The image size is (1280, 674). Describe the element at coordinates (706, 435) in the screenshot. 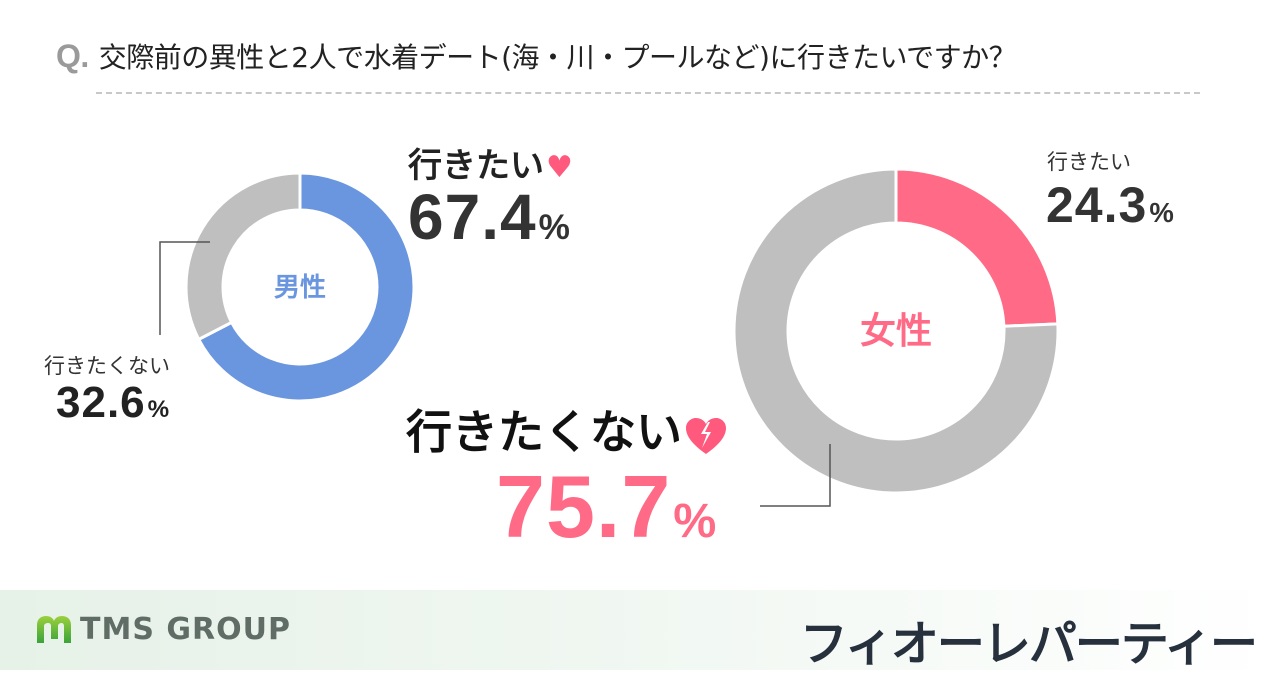

I see `broken-heart-icon` at that location.